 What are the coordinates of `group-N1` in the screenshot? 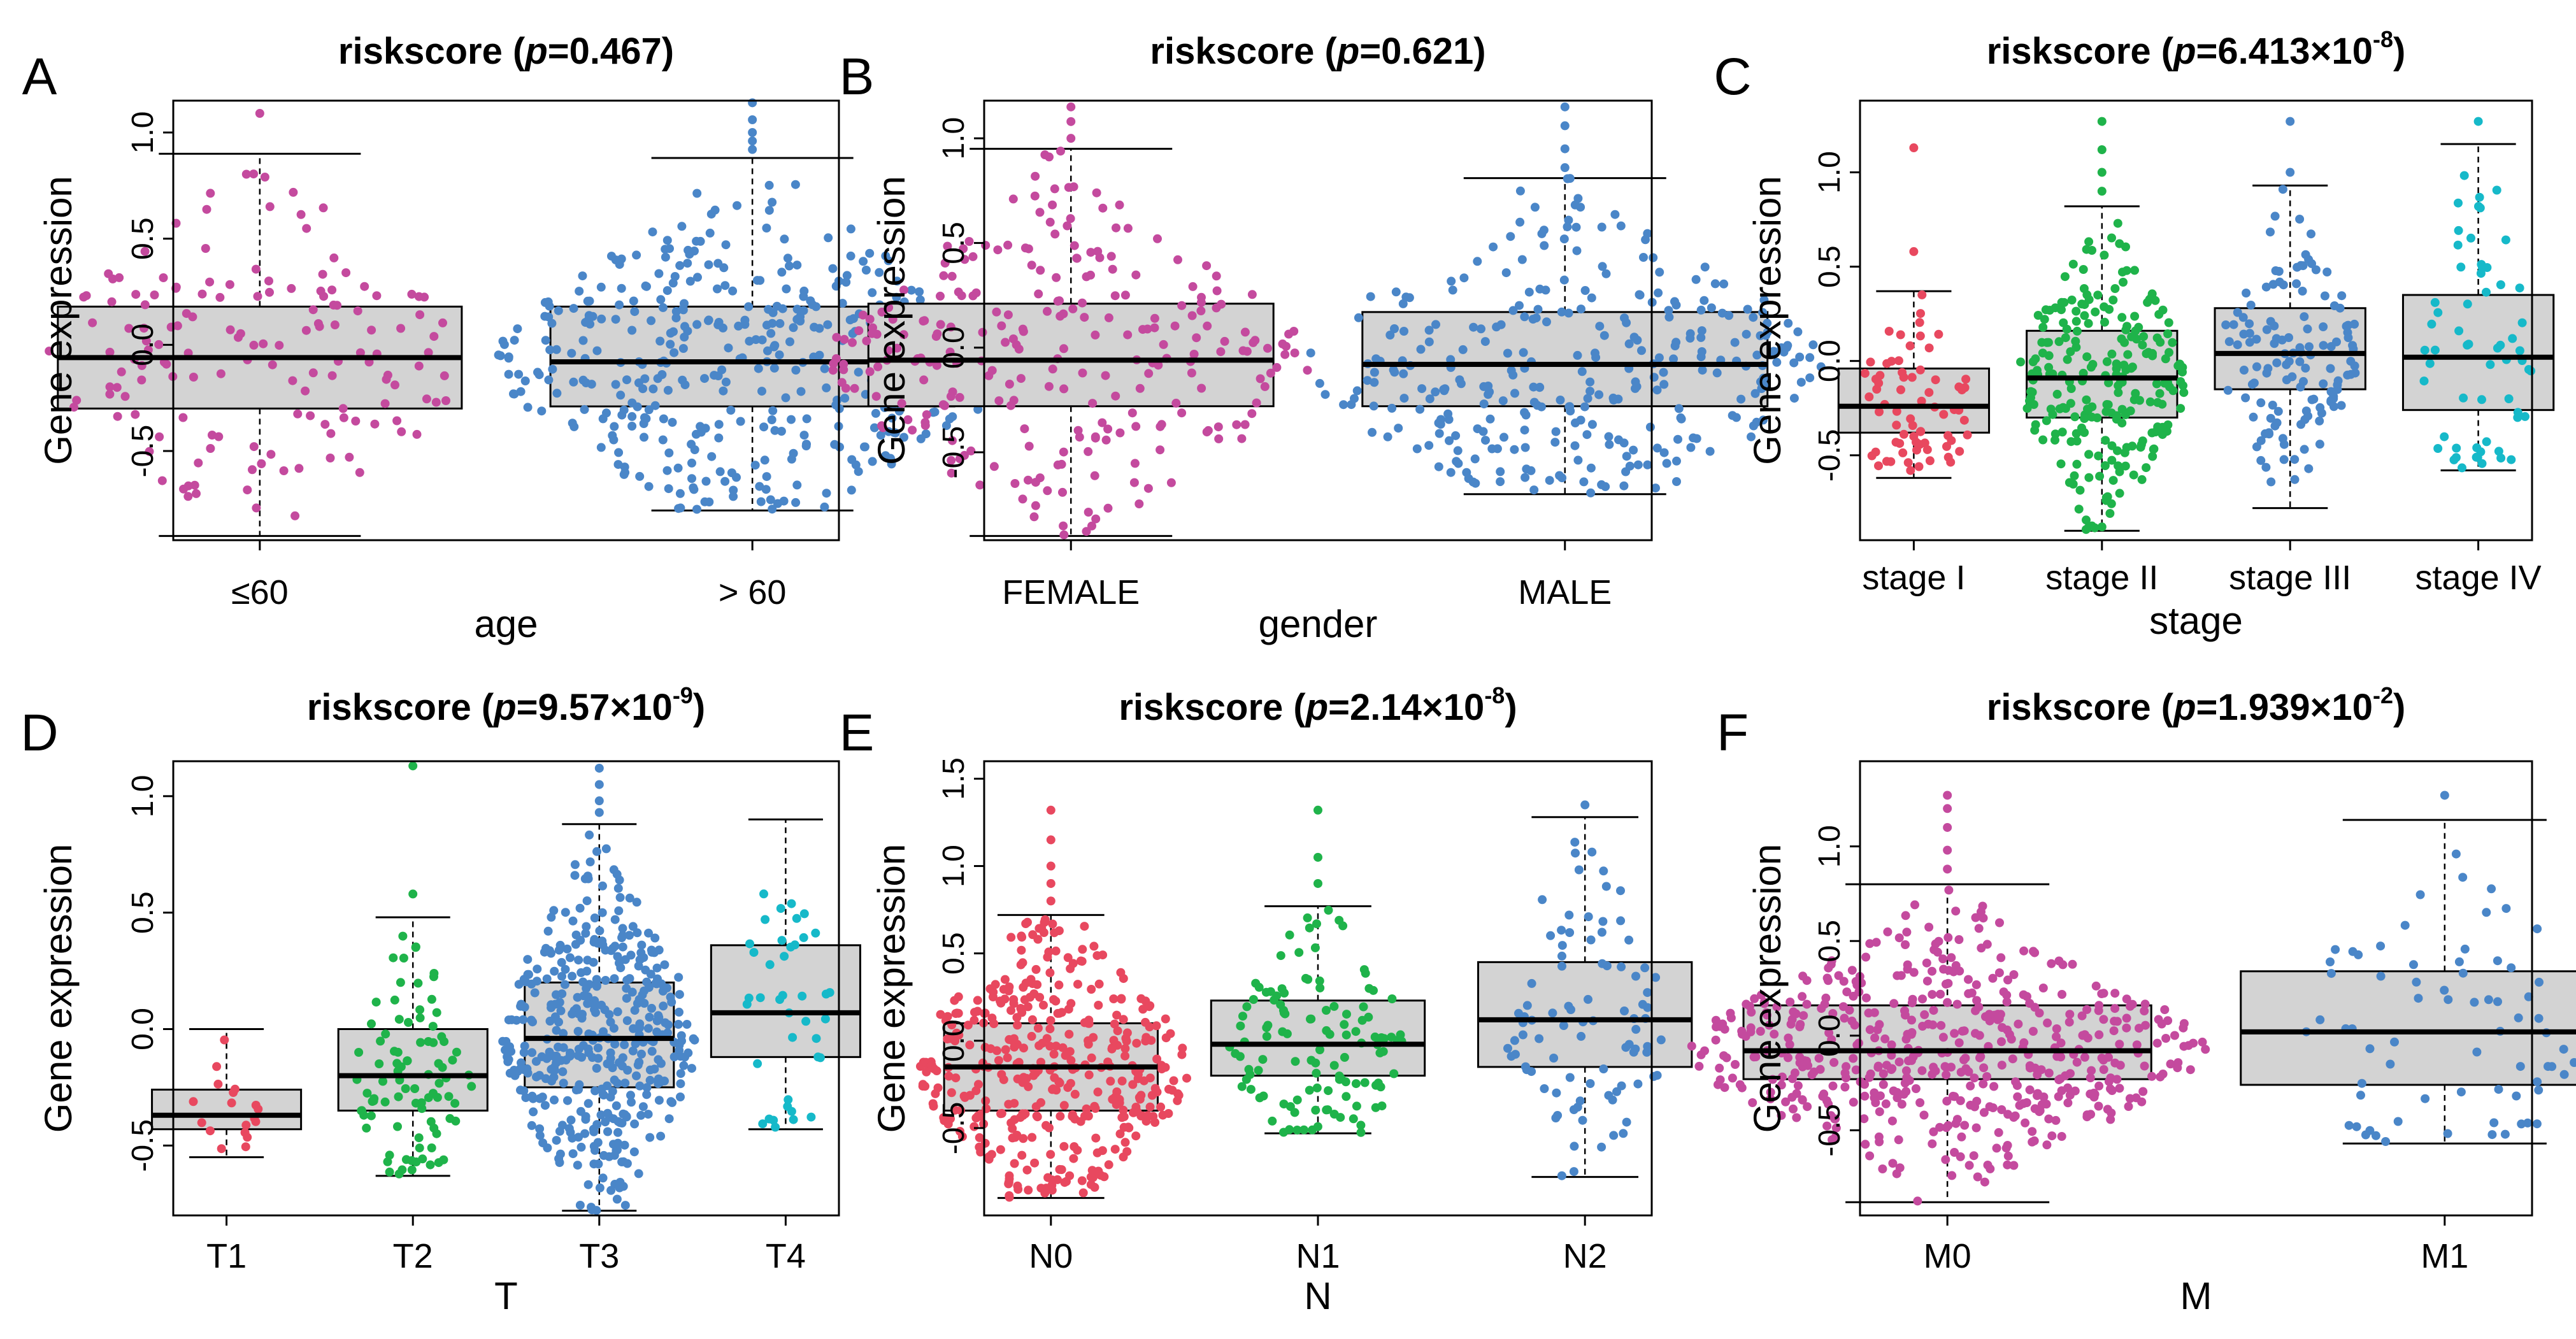 It's located at (1318, 1015).